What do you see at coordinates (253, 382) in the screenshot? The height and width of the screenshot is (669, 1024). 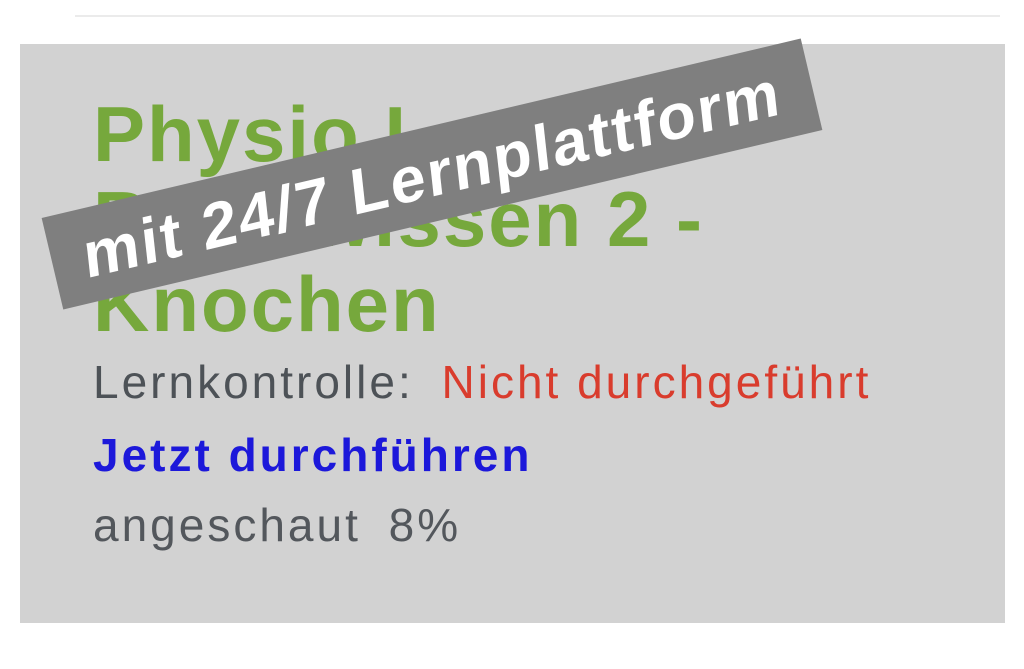 I see `lernkontrolle-label: Lernkontrolle:` at bounding box center [253, 382].